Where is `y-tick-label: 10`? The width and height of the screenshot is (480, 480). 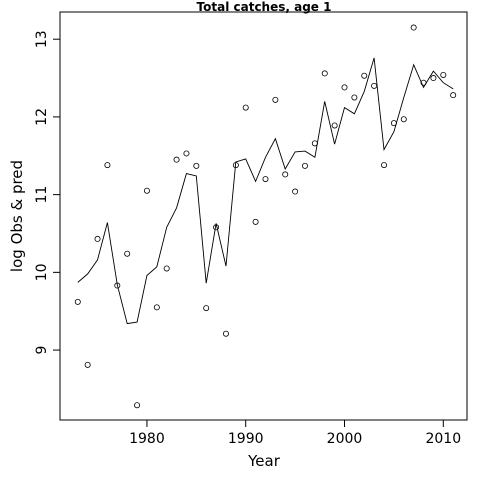 y-tick-label: 10 is located at coordinates (42, 272).